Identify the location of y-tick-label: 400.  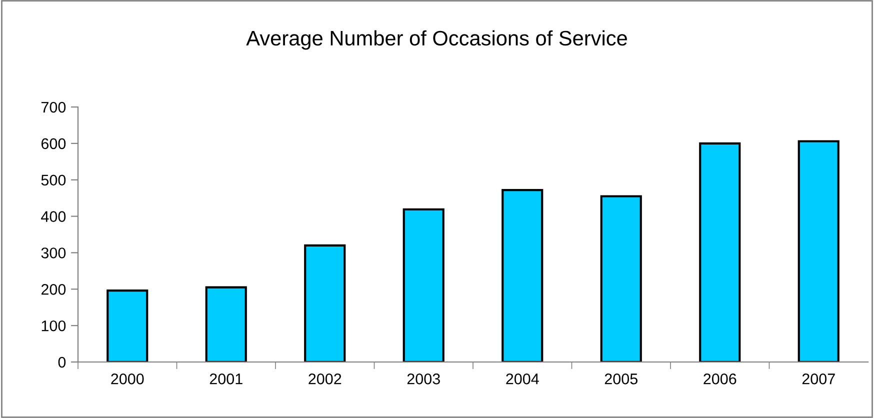
(53, 216).